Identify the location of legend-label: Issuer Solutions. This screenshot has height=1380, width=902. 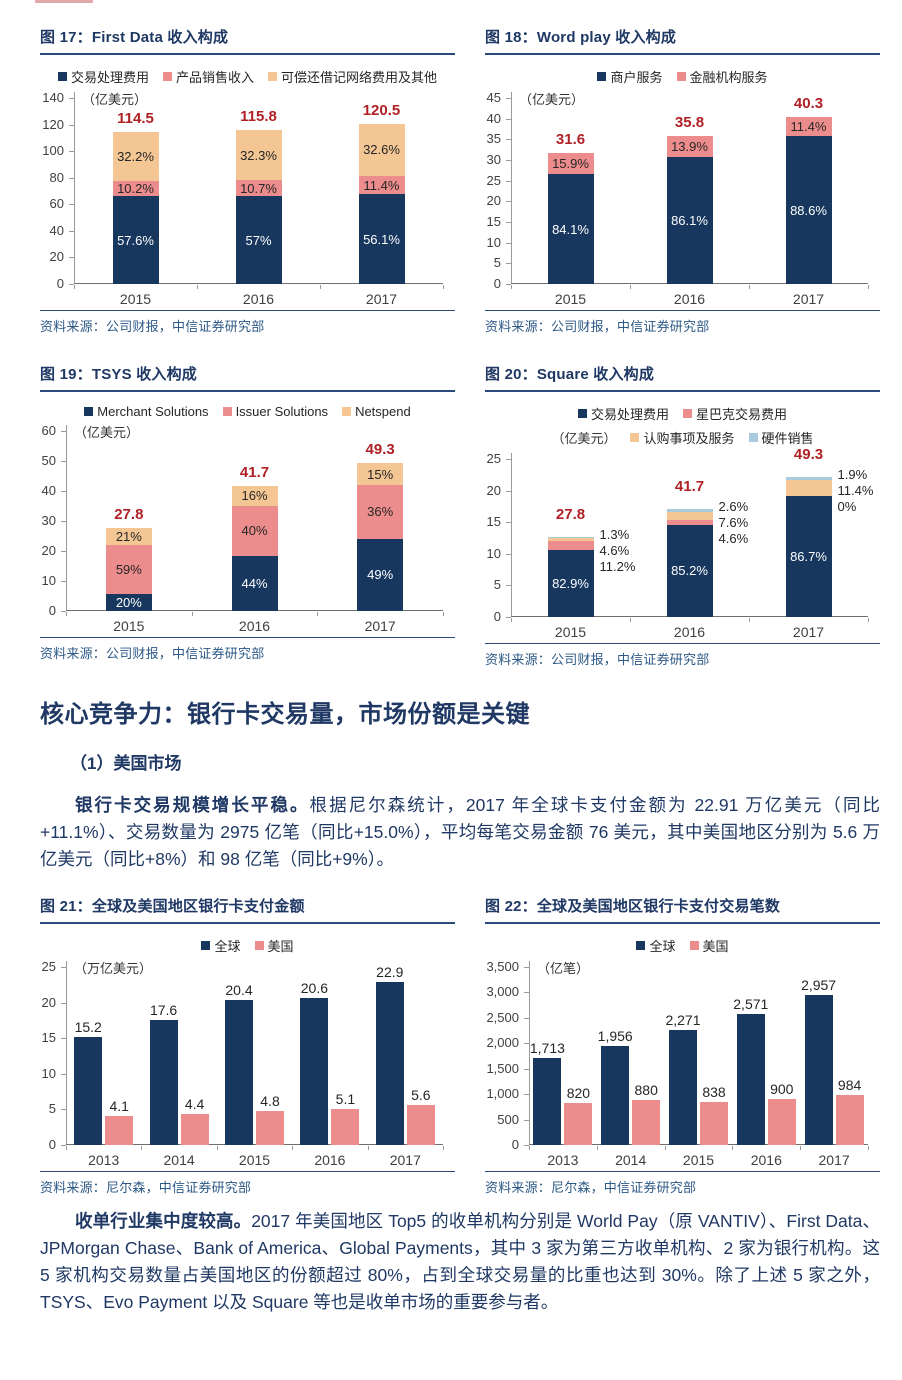
(282, 411).